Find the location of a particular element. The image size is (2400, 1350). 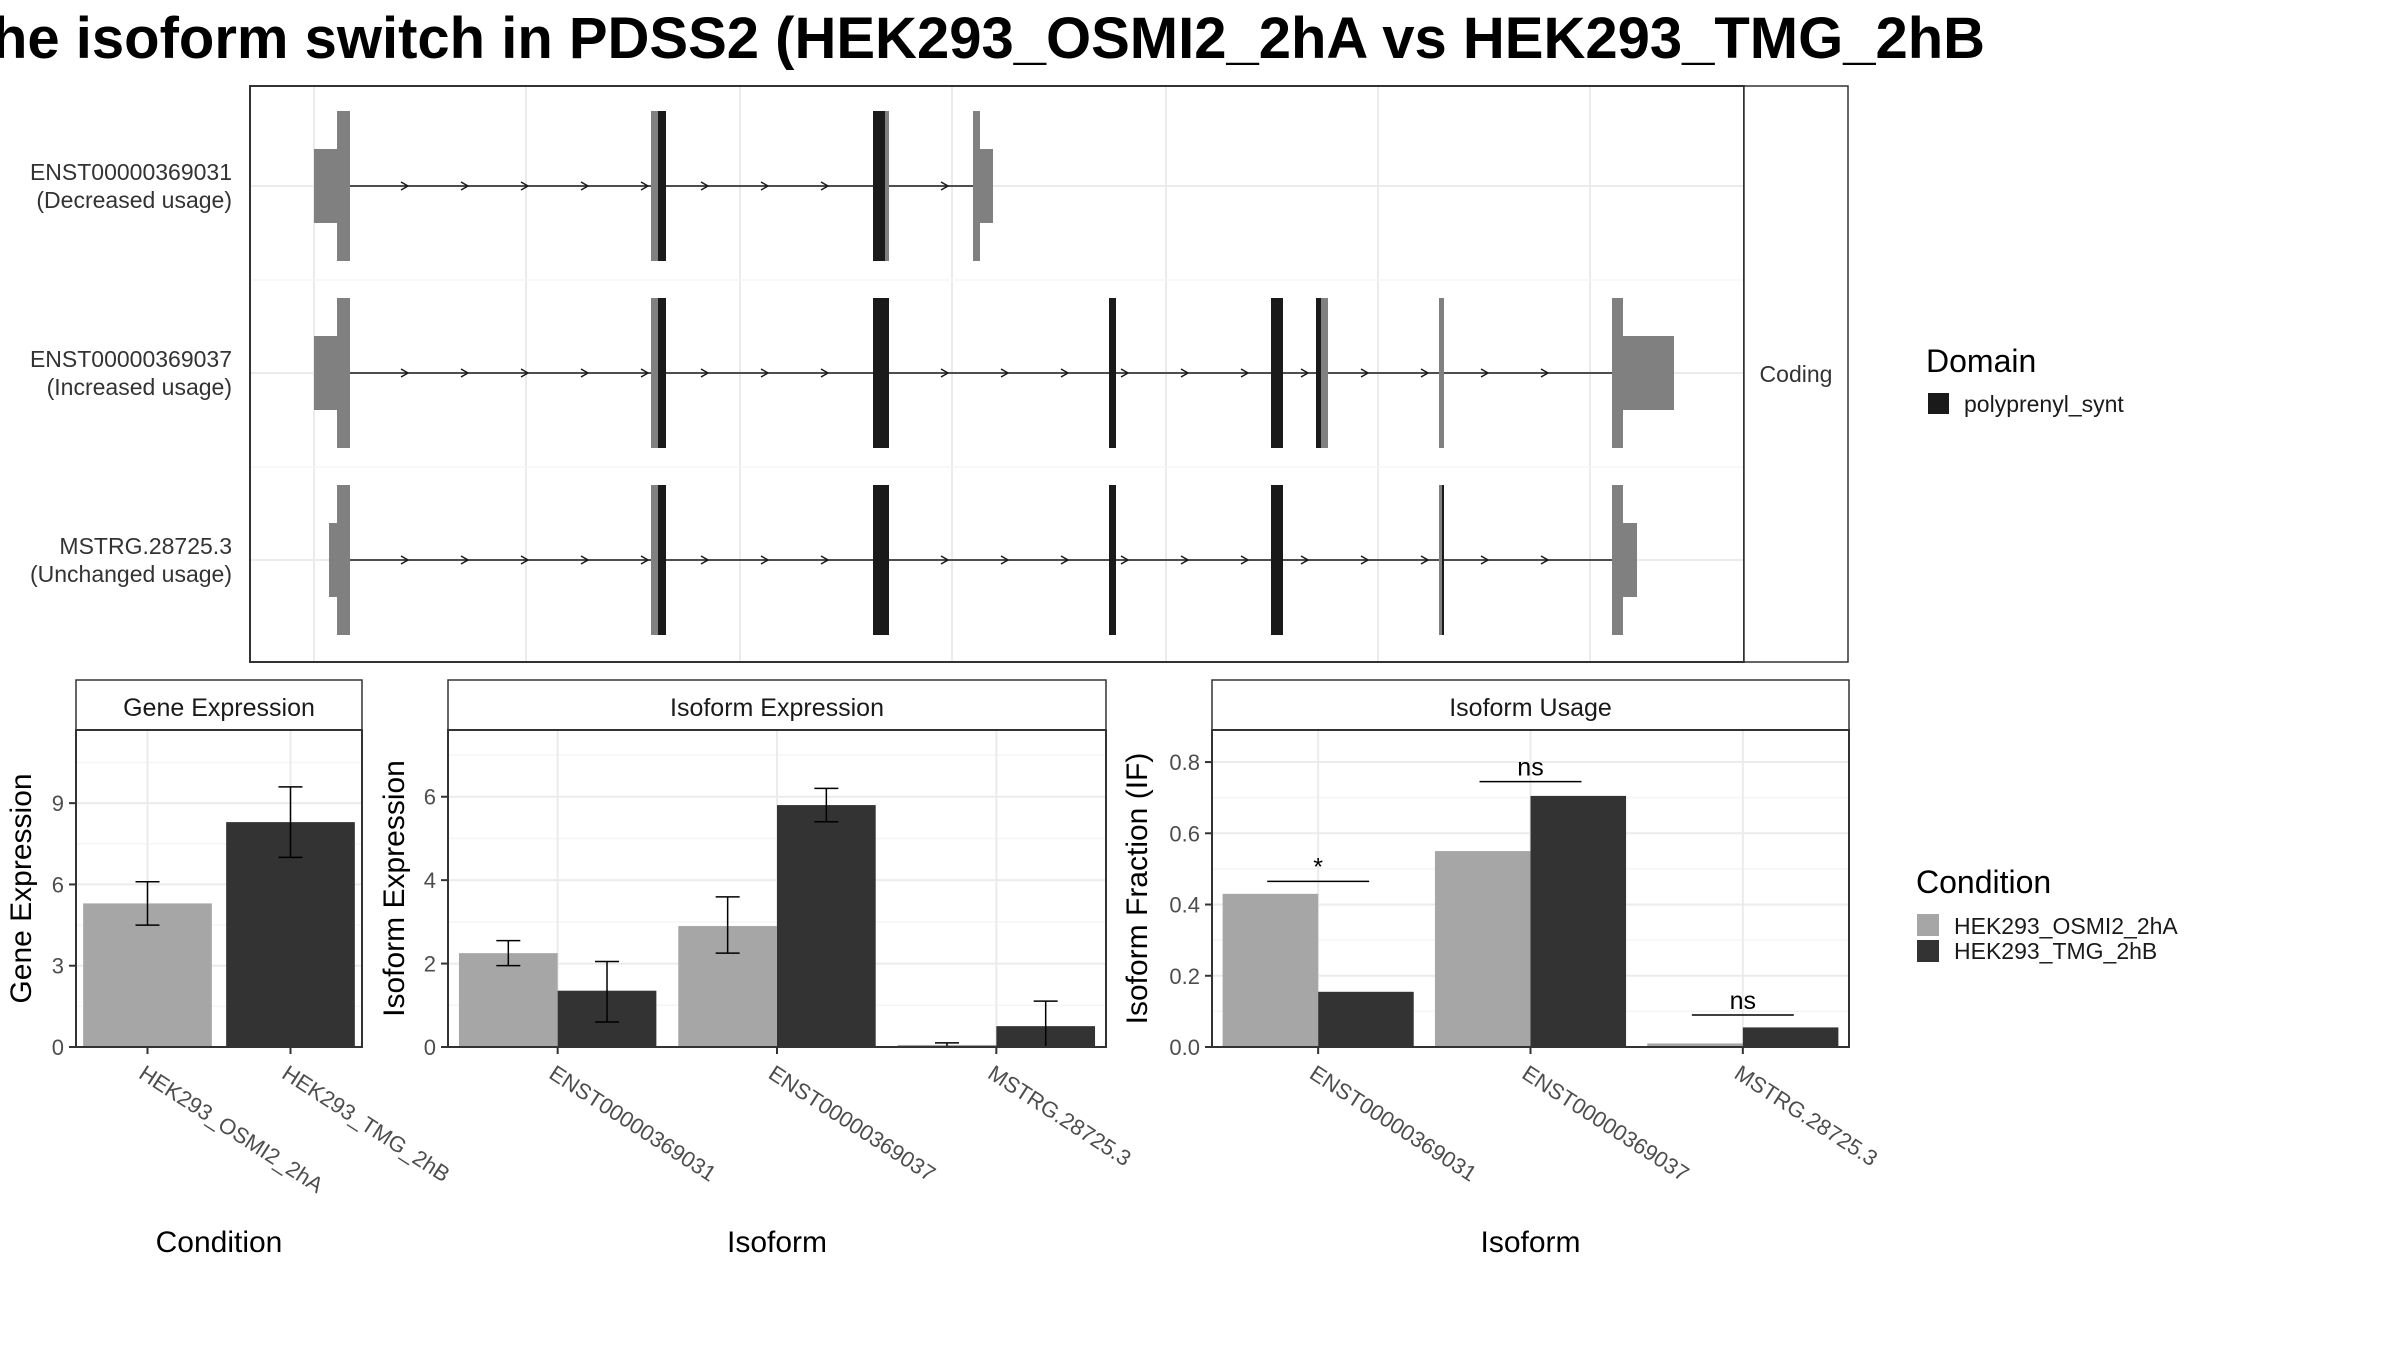

isoform-label-note: (Increased usage) is located at coordinates (139, 387).